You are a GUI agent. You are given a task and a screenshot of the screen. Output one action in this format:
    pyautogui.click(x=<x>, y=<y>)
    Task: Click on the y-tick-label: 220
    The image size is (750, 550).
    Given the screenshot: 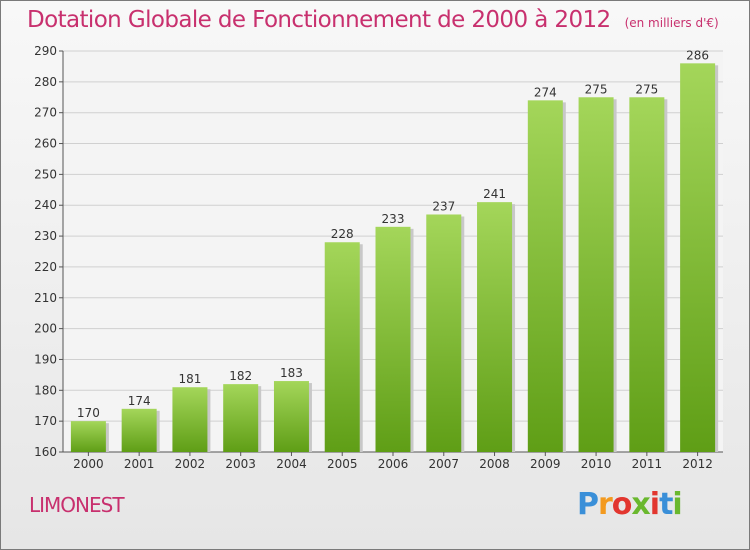 What is the action you would take?
    pyautogui.click(x=45, y=267)
    